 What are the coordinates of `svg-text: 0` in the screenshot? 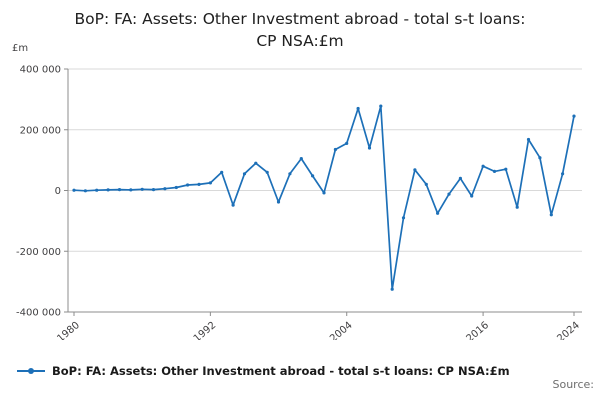 It's located at (58, 191).